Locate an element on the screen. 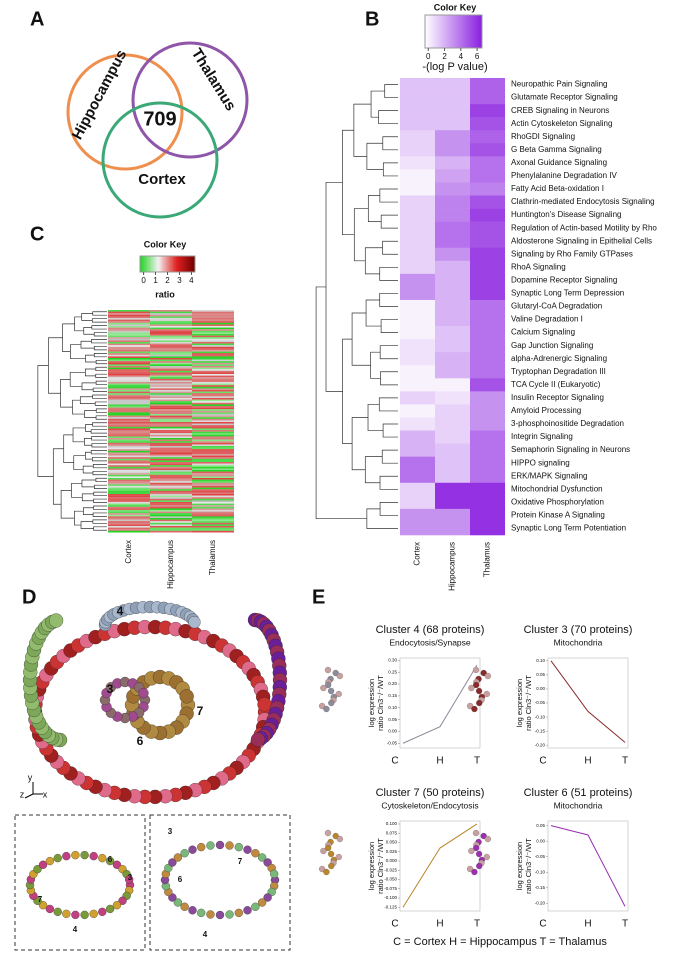 This screenshot has width=685, height=955. structure-model: 4 3 7 6 yz x 3 6 7 4 3 6 7 4 is located at coordinates (154, 769).